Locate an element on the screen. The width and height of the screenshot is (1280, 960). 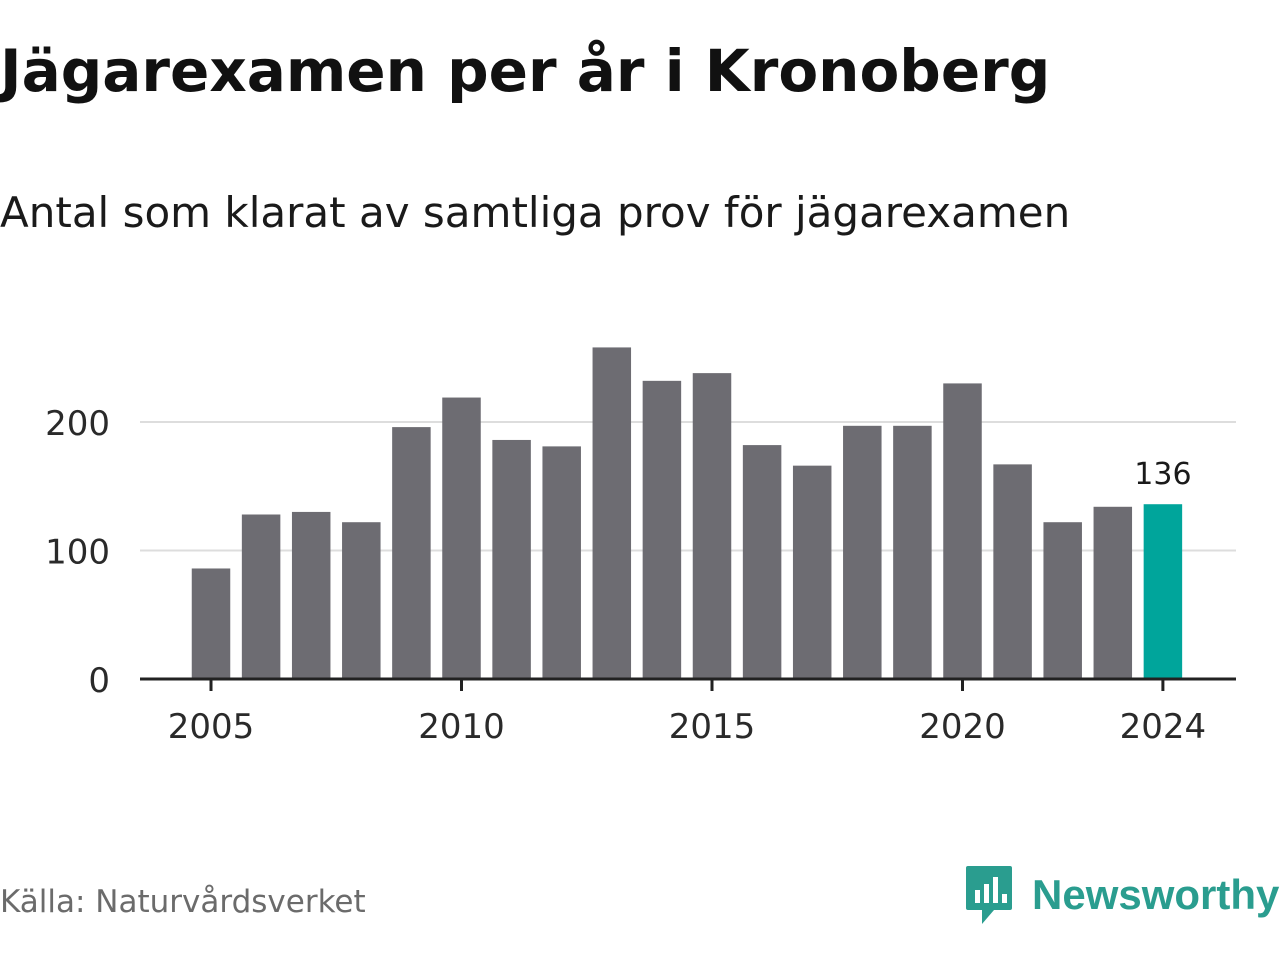
bar-2013 is located at coordinates (612, 513).